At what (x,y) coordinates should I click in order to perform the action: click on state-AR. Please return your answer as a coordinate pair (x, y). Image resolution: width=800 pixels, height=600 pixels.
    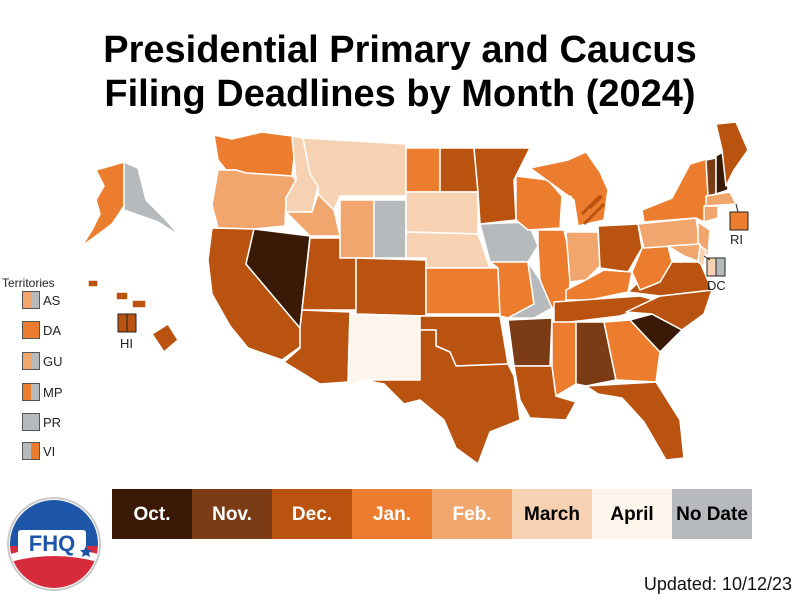
    Looking at the image, I should click on (530, 342).